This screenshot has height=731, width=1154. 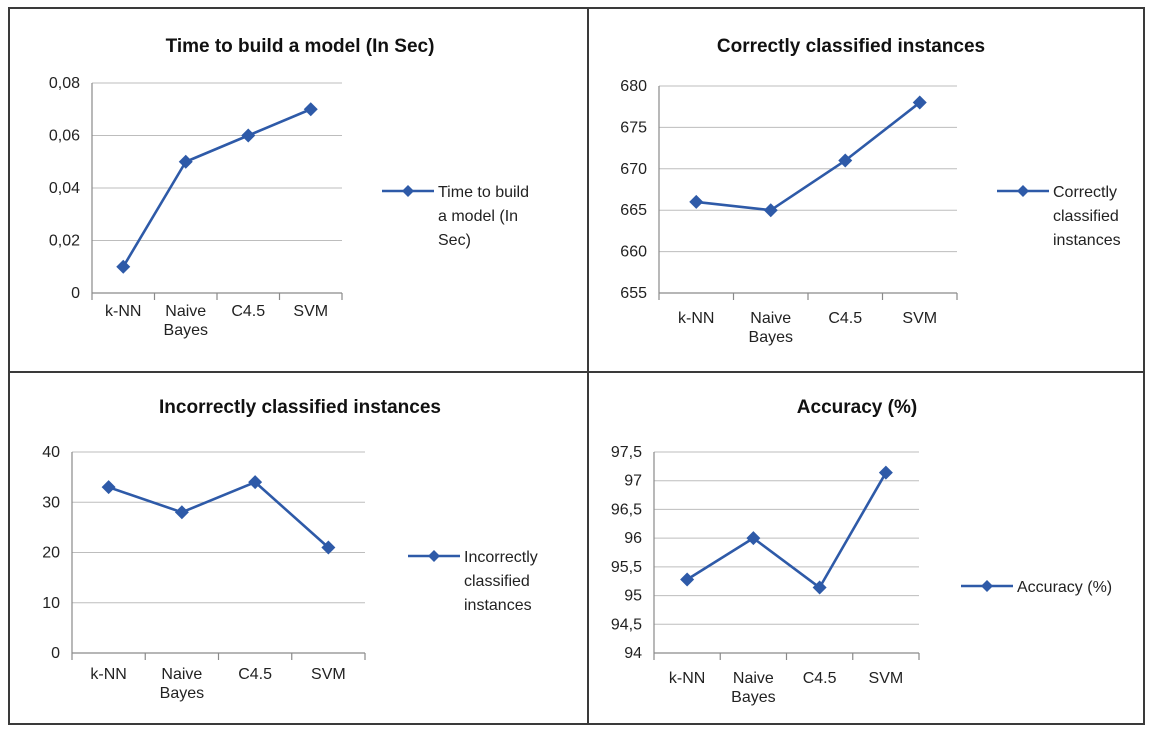 What do you see at coordinates (328, 674) in the screenshot?
I see `chart-incorrectly-classified-x-tick-label: SVM` at bounding box center [328, 674].